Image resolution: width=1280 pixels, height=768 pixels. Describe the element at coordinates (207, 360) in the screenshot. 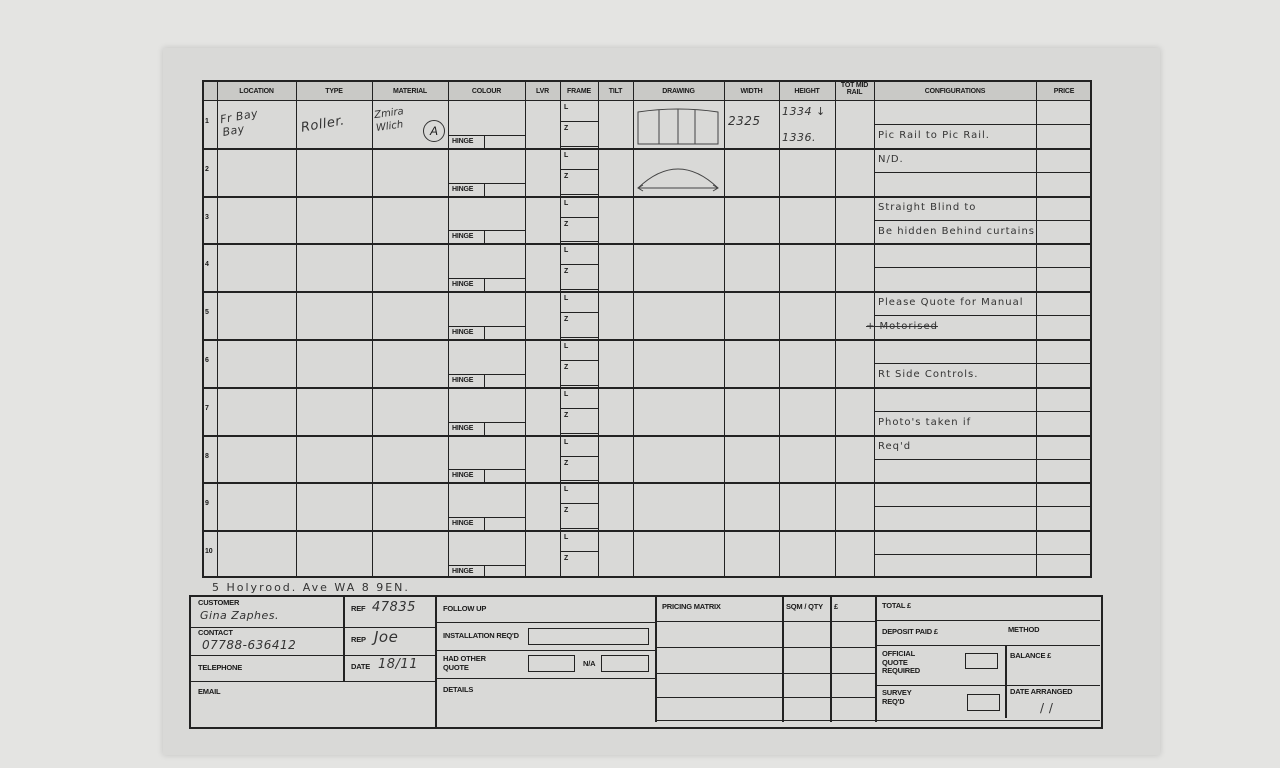

I see `row-number: 6` at that location.